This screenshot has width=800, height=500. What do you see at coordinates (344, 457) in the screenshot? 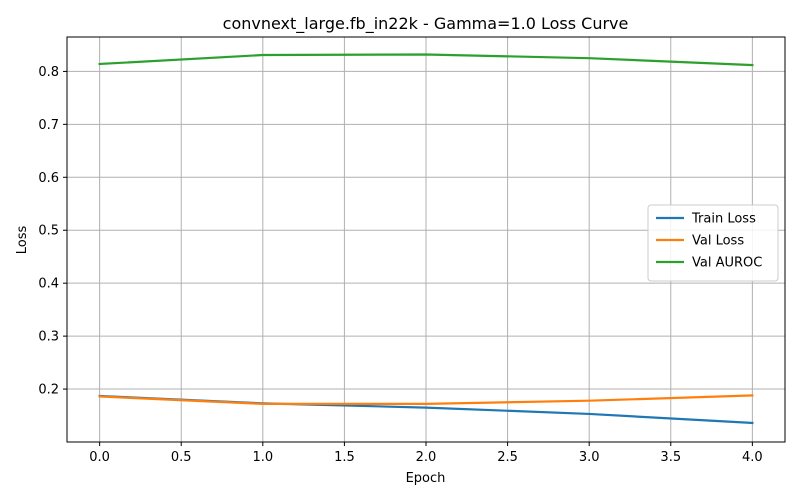
I see `x-tick-label: 1.5` at bounding box center [344, 457].